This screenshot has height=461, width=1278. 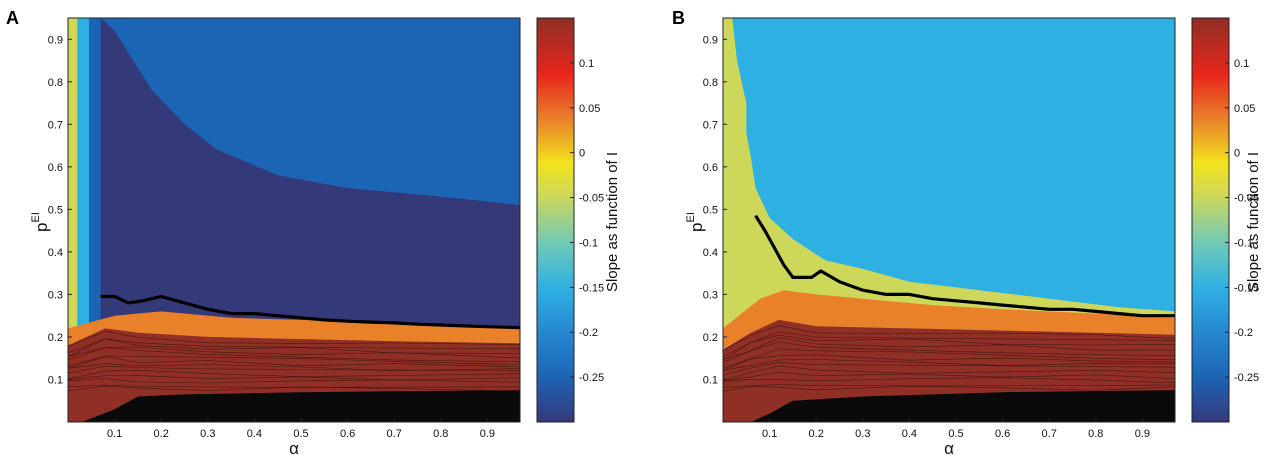 I want to click on x-tick-label: 0.4, so click(x=909, y=434).